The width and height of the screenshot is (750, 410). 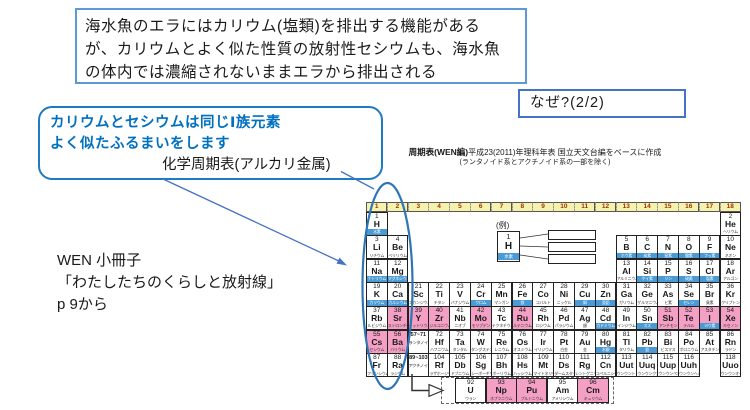 I want to click on element-cell-Ru: 44 Ru ルテニウム, so click(x=522, y=318).